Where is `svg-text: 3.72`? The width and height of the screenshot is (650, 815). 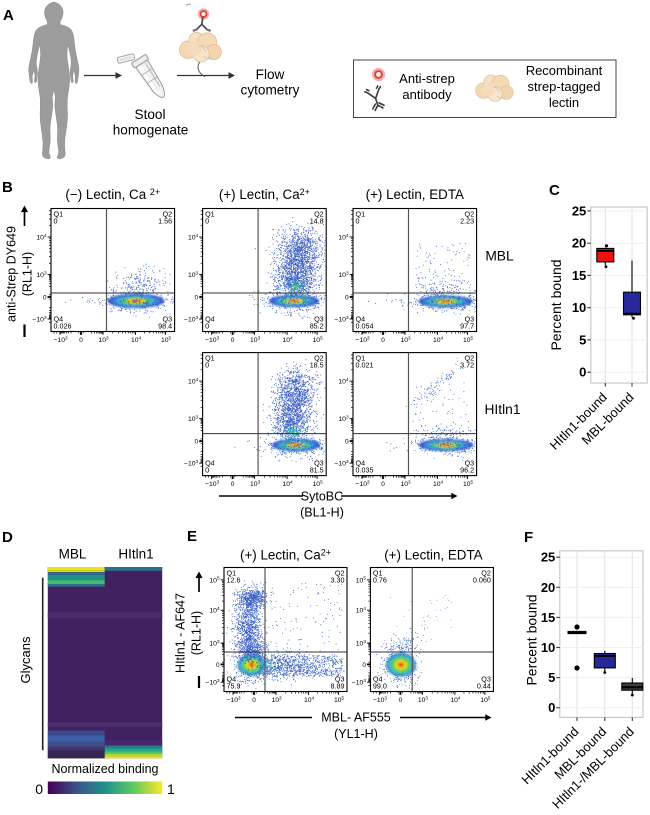 svg-text: 3.72 is located at coordinates (467, 365).